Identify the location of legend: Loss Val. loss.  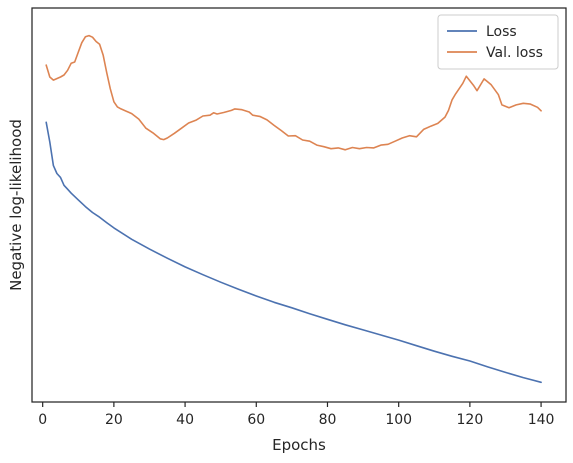
(498, 42).